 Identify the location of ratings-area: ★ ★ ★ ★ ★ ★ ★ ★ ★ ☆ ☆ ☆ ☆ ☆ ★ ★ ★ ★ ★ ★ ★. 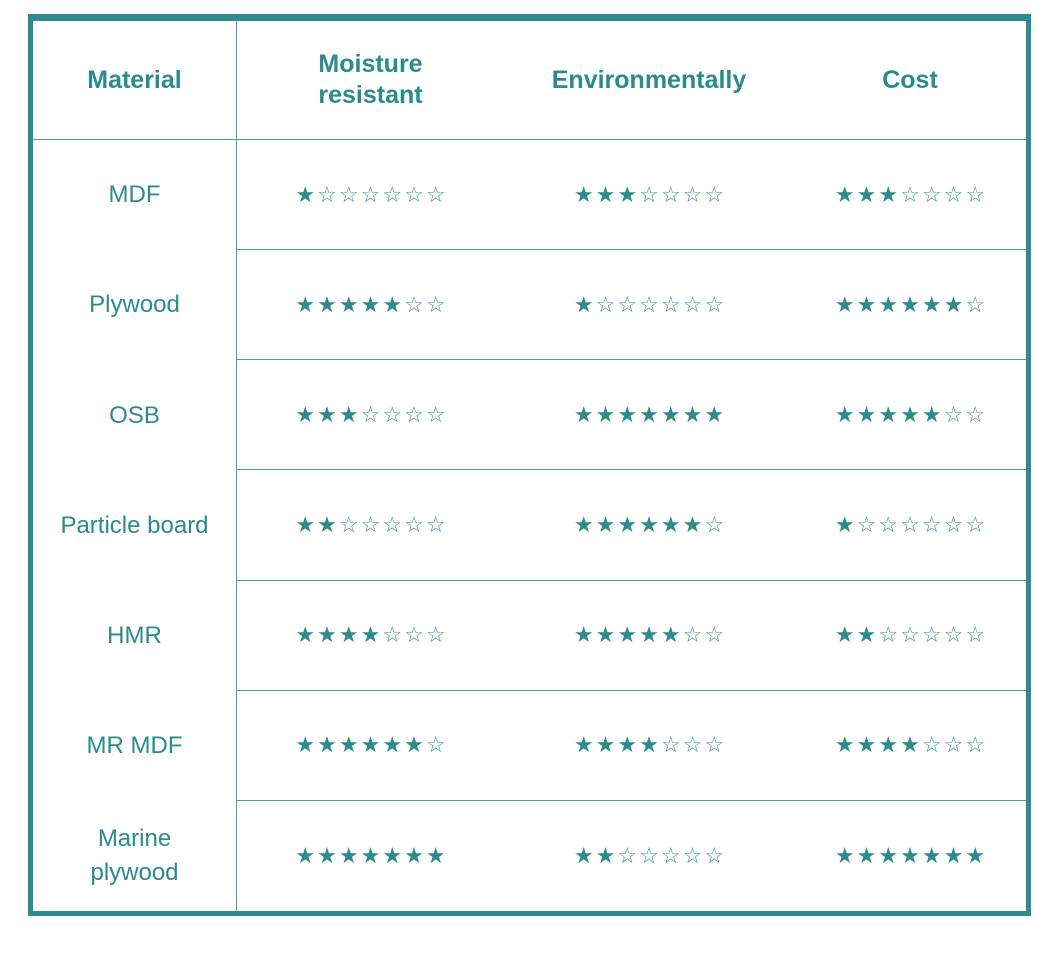
(631, 856).